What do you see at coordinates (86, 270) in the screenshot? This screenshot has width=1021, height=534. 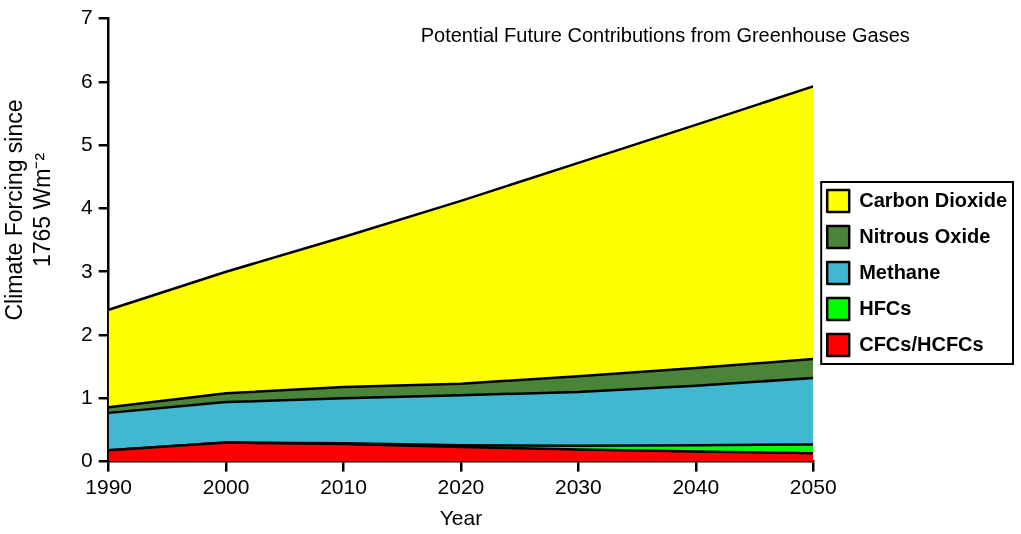 I see `y-tick-label: 3` at bounding box center [86, 270].